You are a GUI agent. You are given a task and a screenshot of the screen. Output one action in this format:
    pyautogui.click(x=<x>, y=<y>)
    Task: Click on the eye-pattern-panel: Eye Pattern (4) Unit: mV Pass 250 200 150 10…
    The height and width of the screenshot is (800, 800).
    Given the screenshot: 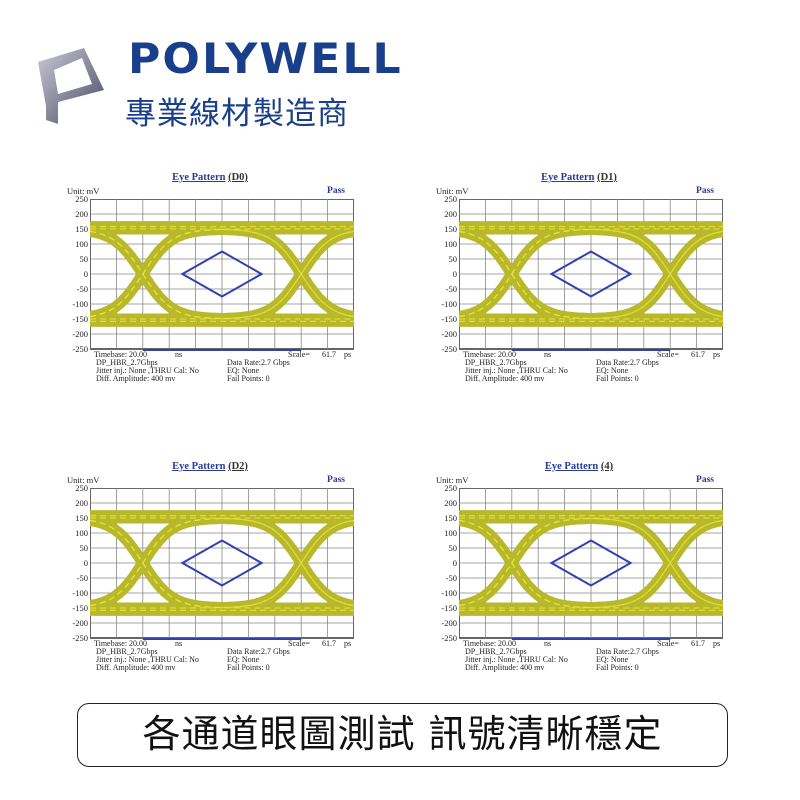 What is the action you would take?
    pyautogui.click(x=579, y=569)
    